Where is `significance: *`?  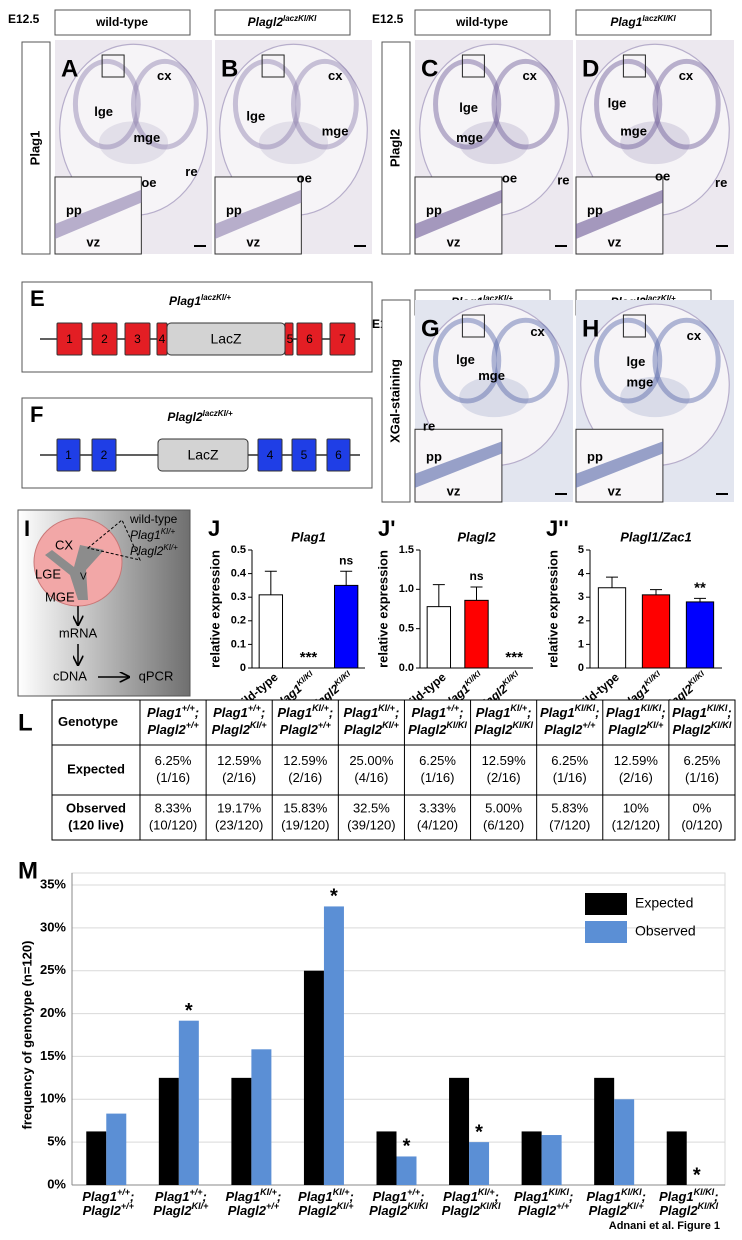 significance: * is located at coordinates (407, 1147).